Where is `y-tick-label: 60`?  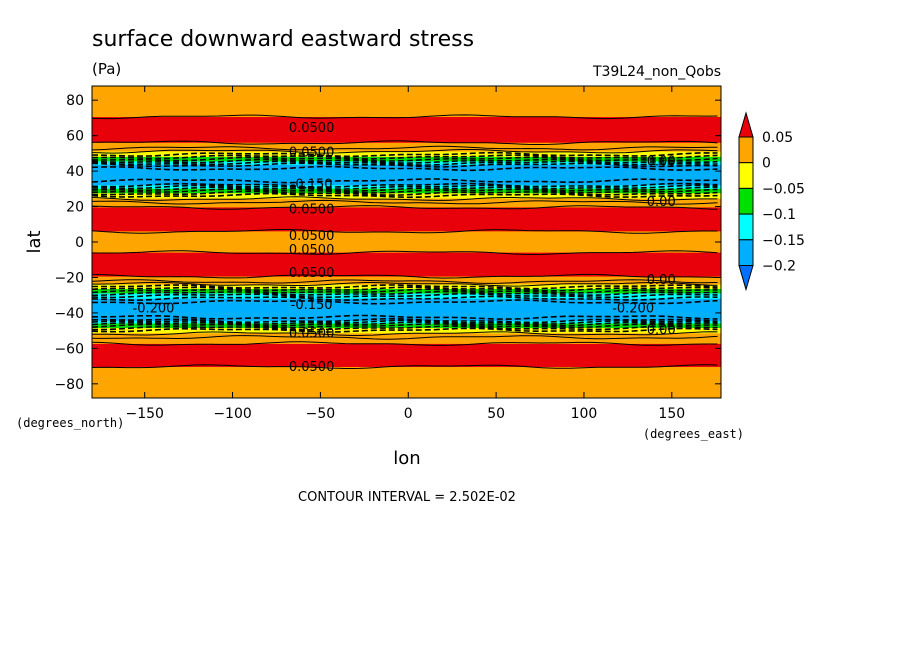 y-tick-label: 60 is located at coordinates (75, 137).